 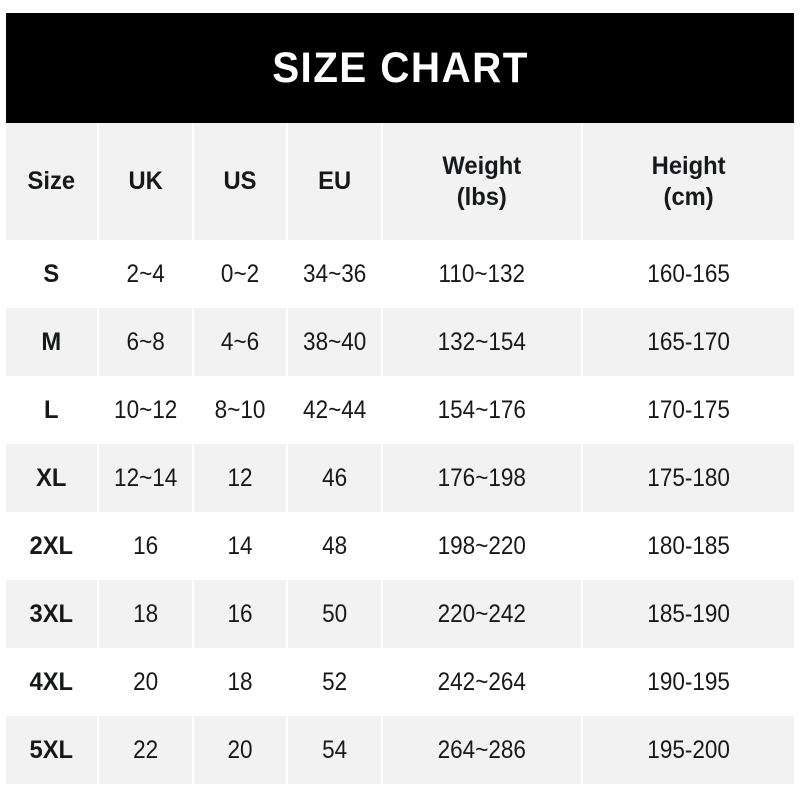 I want to click on column-header-eu: EU, so click(x=335, y=181).